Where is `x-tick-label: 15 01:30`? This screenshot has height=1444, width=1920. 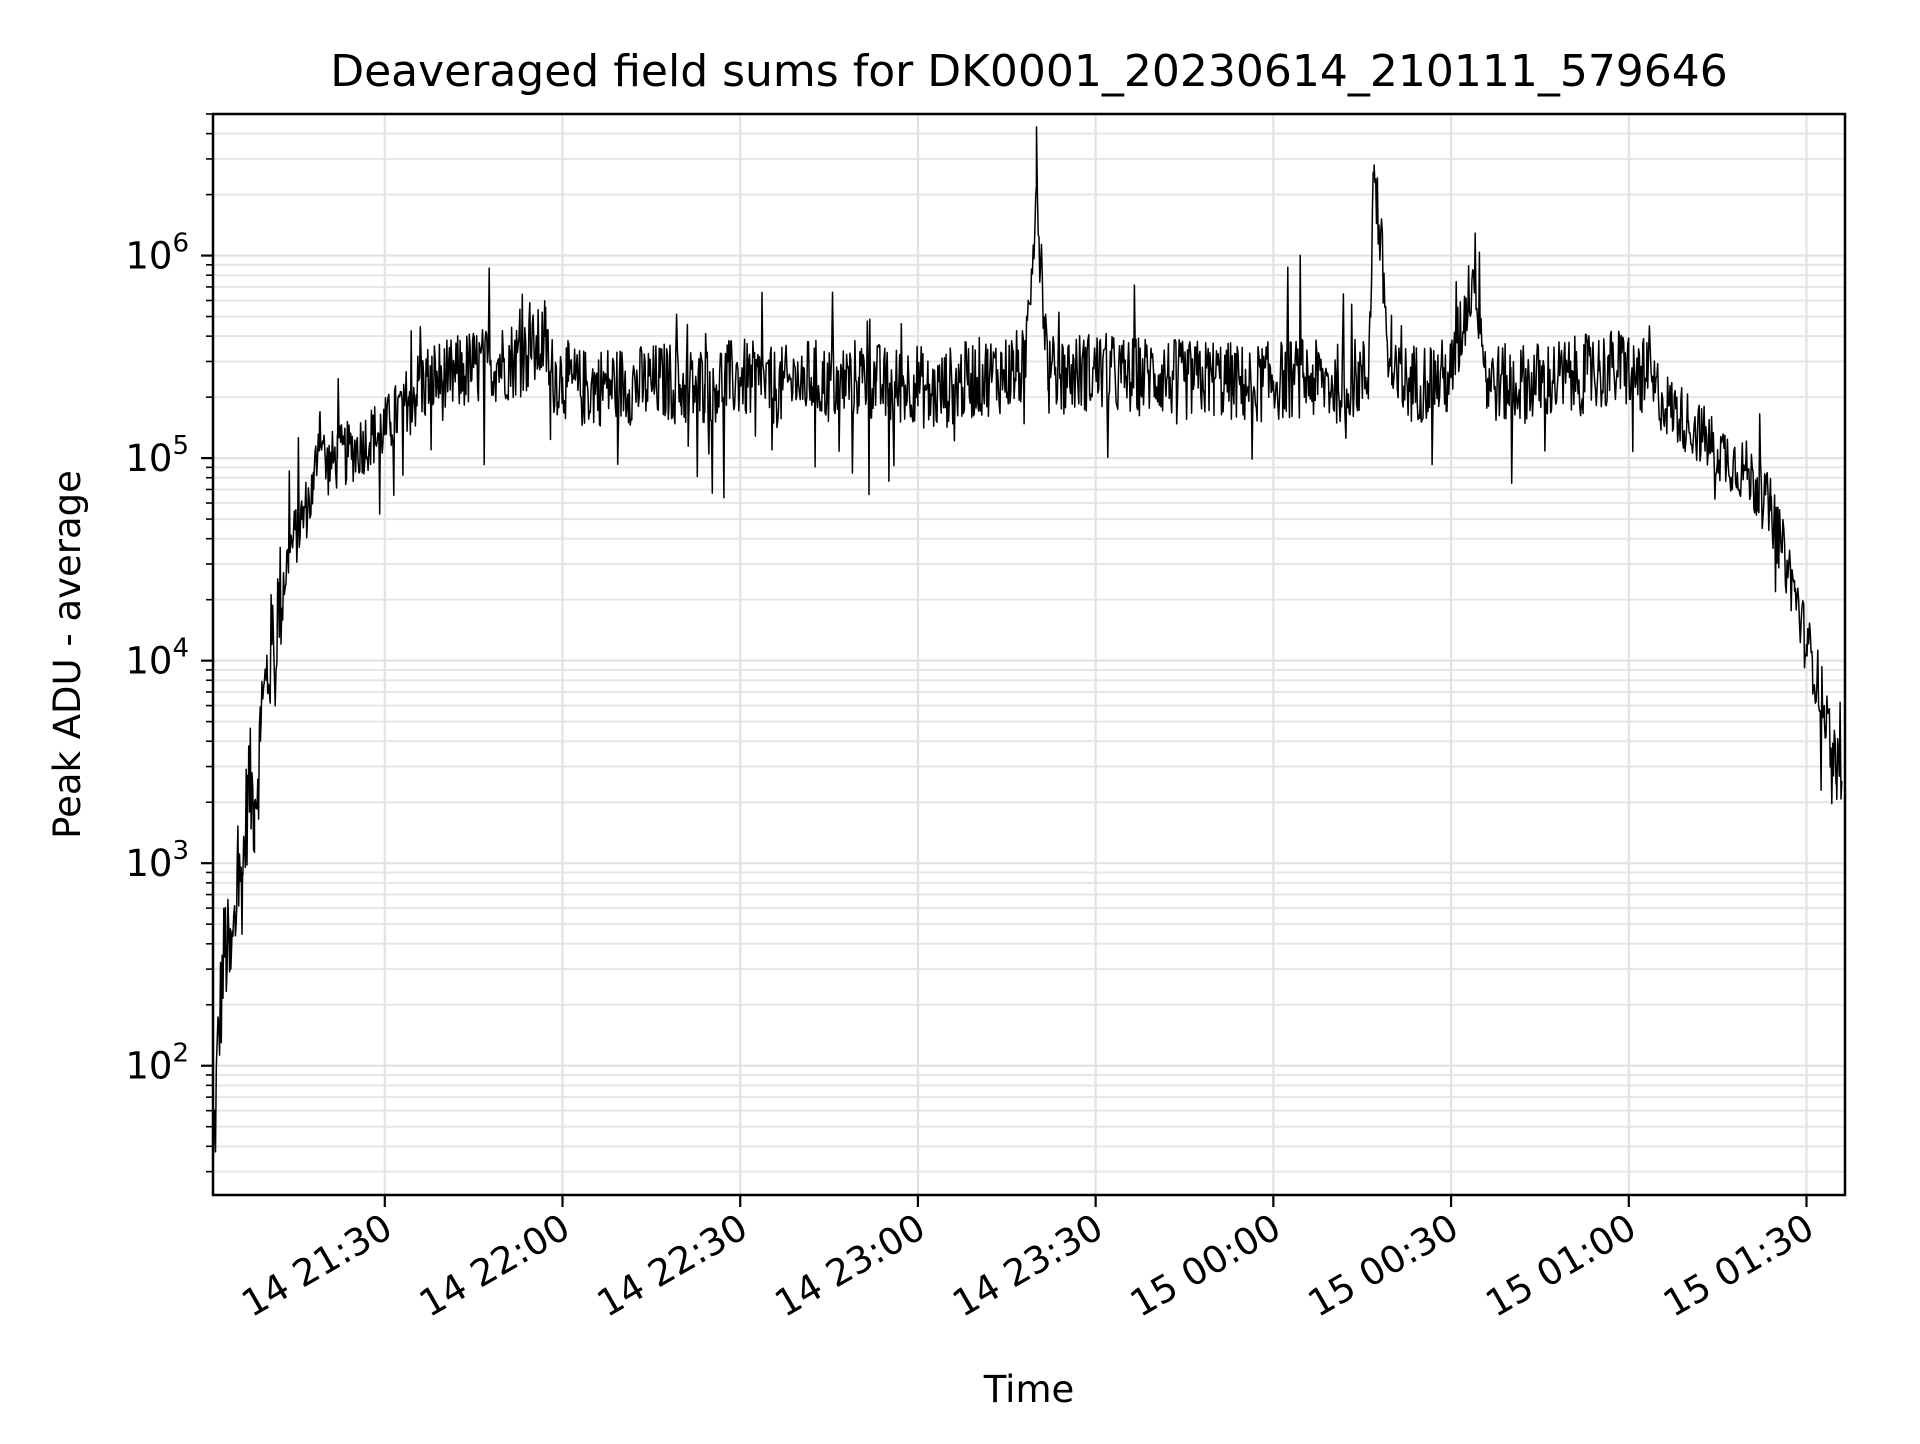 x-tick-label: 15 01:30 is located at coordinates (1738, 1266).